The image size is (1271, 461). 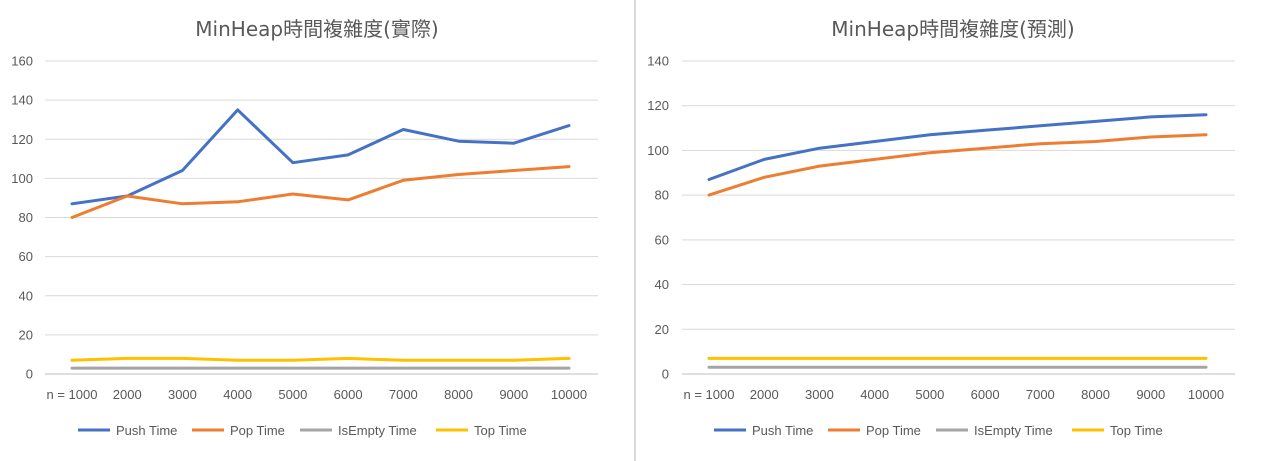 What do you see at coordinates (320, 359) in the screenshot?
I see `series-line-top-time` at bounding box center [320, 359].